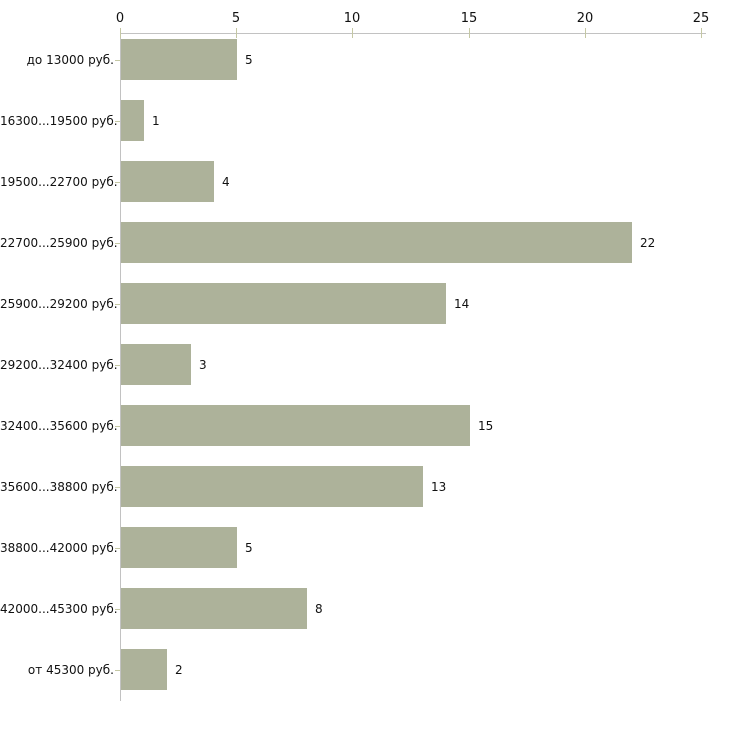  What do you see at coordinates (70, 670) in the screenshot?
I see `category-label: от 45300 руб.` at bounding box center [70, 670].